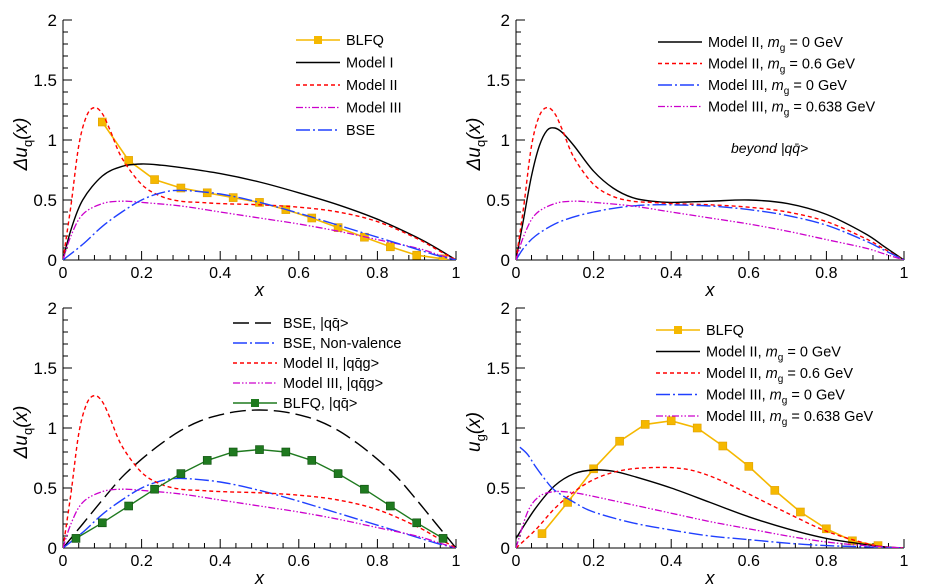 This screenshot has width=934, height=587. Describe the element at coordinates (360, 131) in the screenshot. I see `legend-label-4: BSE` at that location.